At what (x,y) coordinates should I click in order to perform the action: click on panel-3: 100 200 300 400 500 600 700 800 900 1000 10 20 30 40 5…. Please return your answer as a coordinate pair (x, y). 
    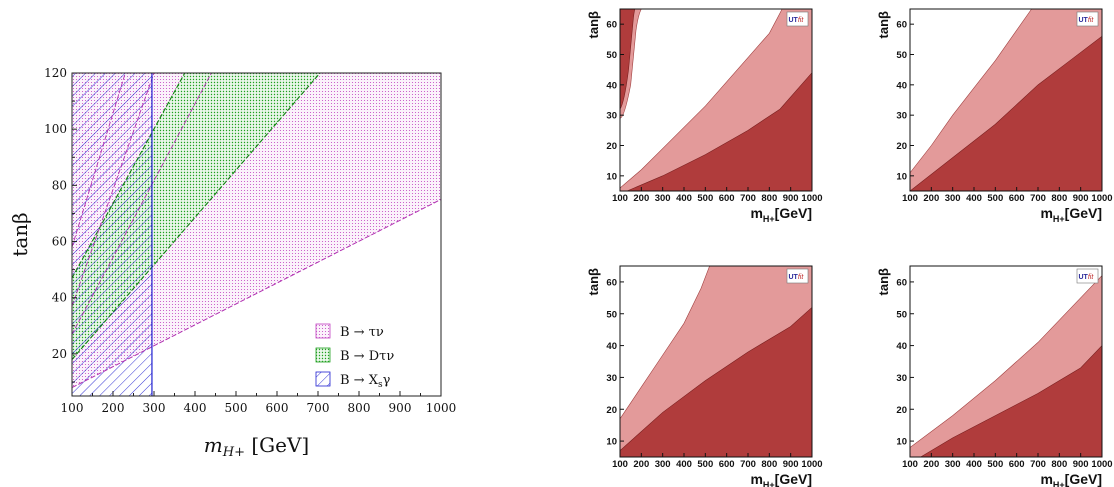
    Looking at the image, I should click on (704, 376).